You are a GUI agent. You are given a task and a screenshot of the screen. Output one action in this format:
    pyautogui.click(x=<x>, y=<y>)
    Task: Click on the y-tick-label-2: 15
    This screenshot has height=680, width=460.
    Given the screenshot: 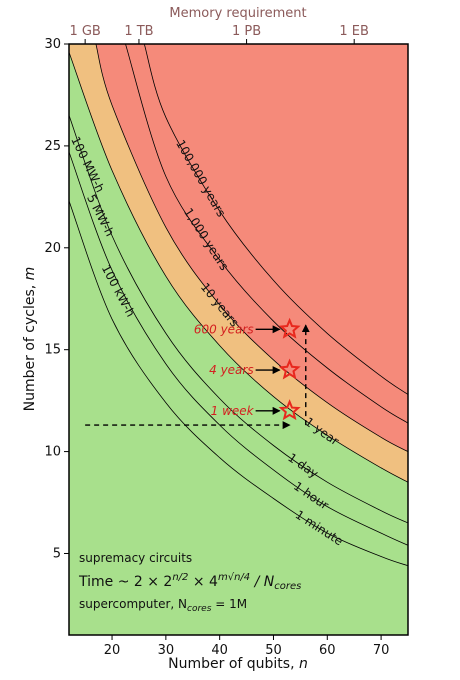 What is the action you would take?
    pyautogui.click(x=52, y=350)
    